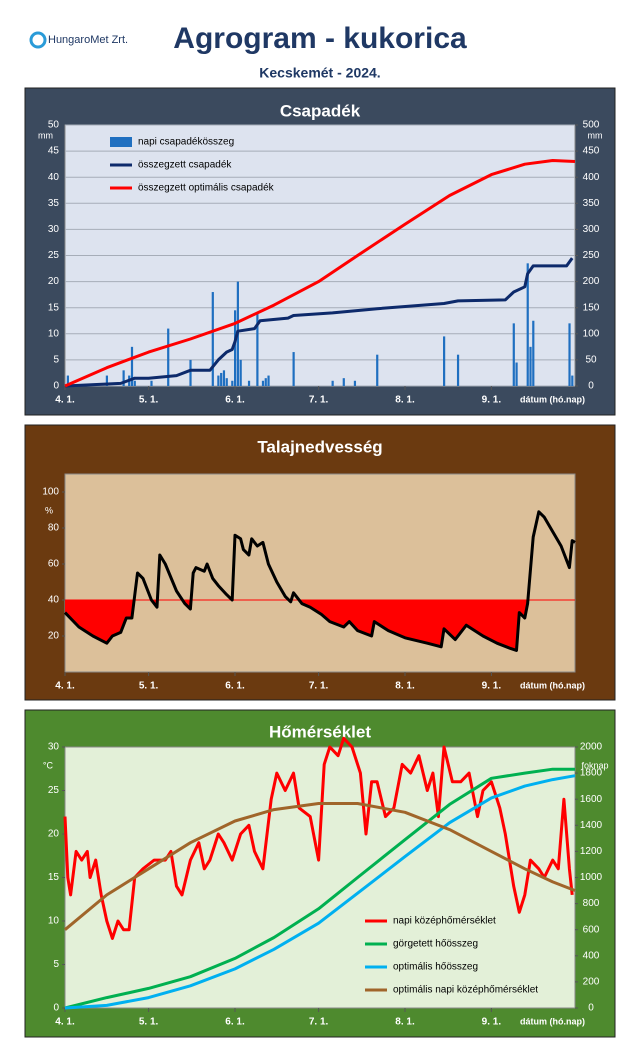  I want to click on logo: HungaroMet Zrt., so click(88, 40).